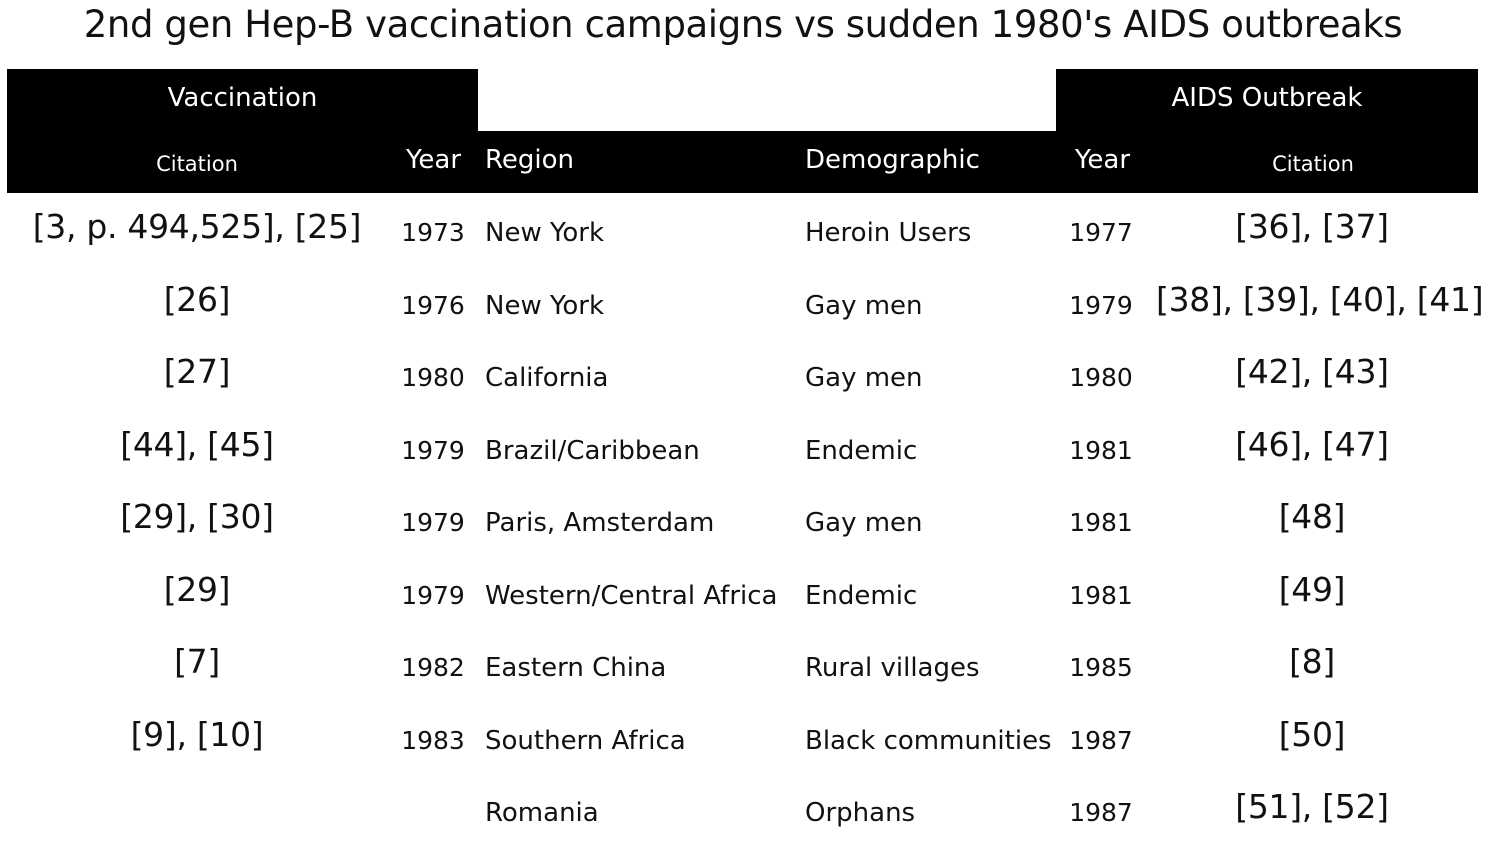  Describe the element at coordinates (600, 523) in the screenshot. I see `region-cell: Paris, Amsterdam` at that location.